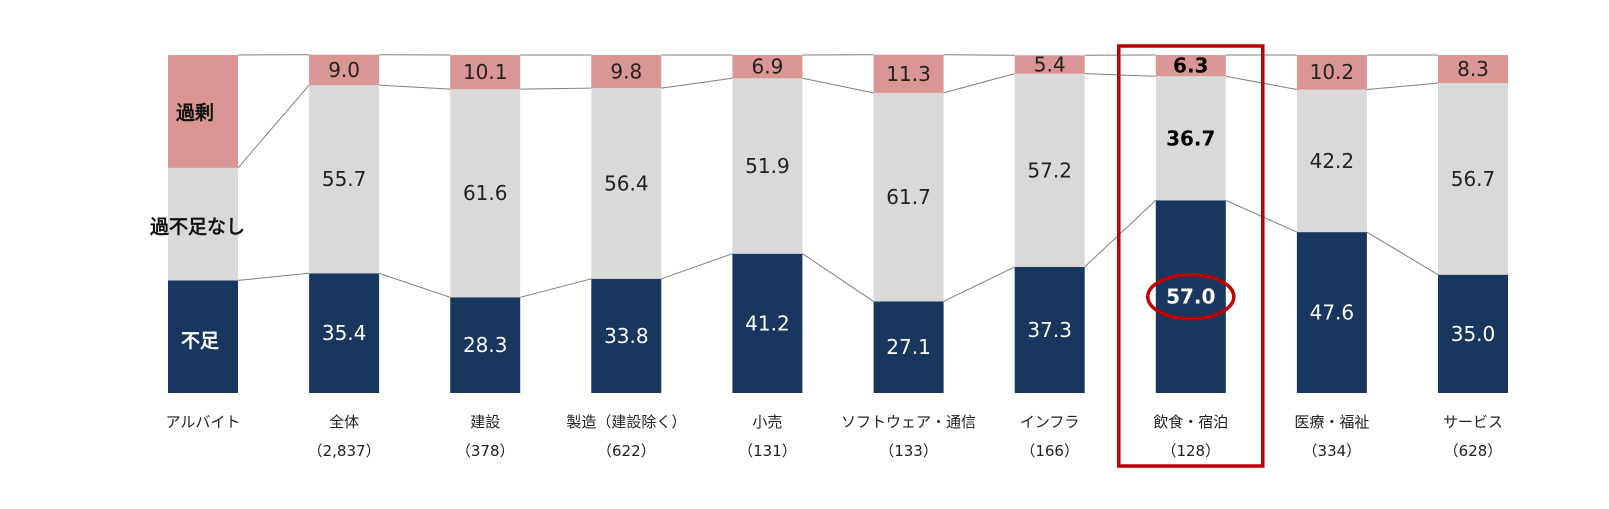 The height and width of the screenshot is (509, 1609). I want to click on value-label-shortage: 35.4, so click(344, 333).